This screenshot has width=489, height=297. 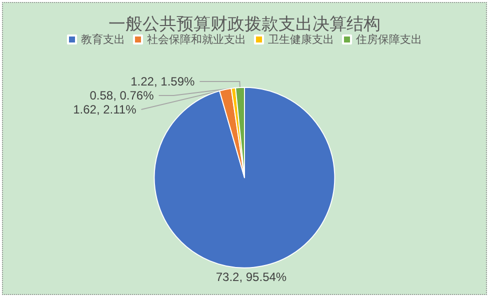 What do you see at coordinates (301, 39) in the screenshot?
I see `legend-label: 卫生健康支出` at bounding box center [301, 39].